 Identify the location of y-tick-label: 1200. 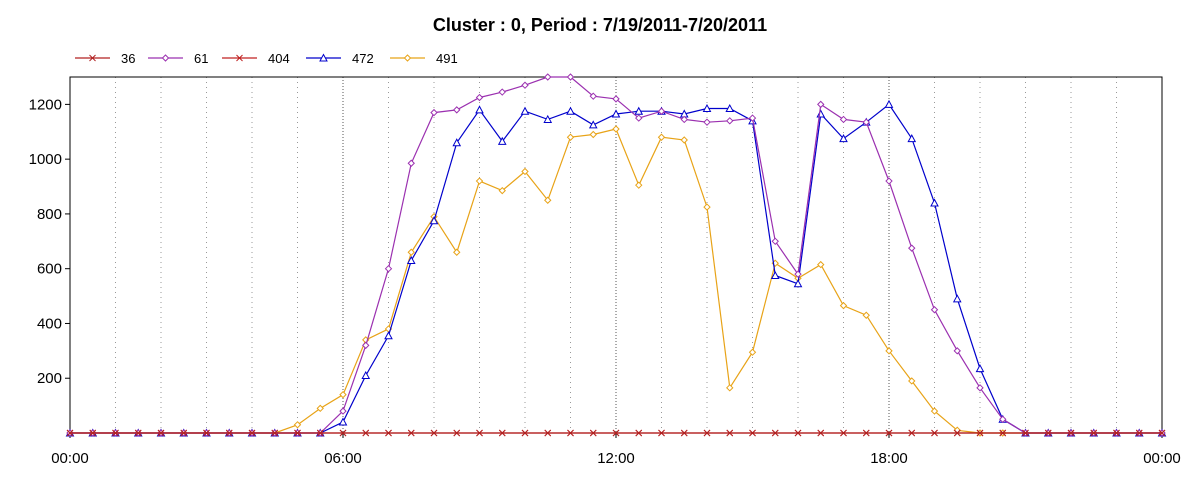
(45, 104).